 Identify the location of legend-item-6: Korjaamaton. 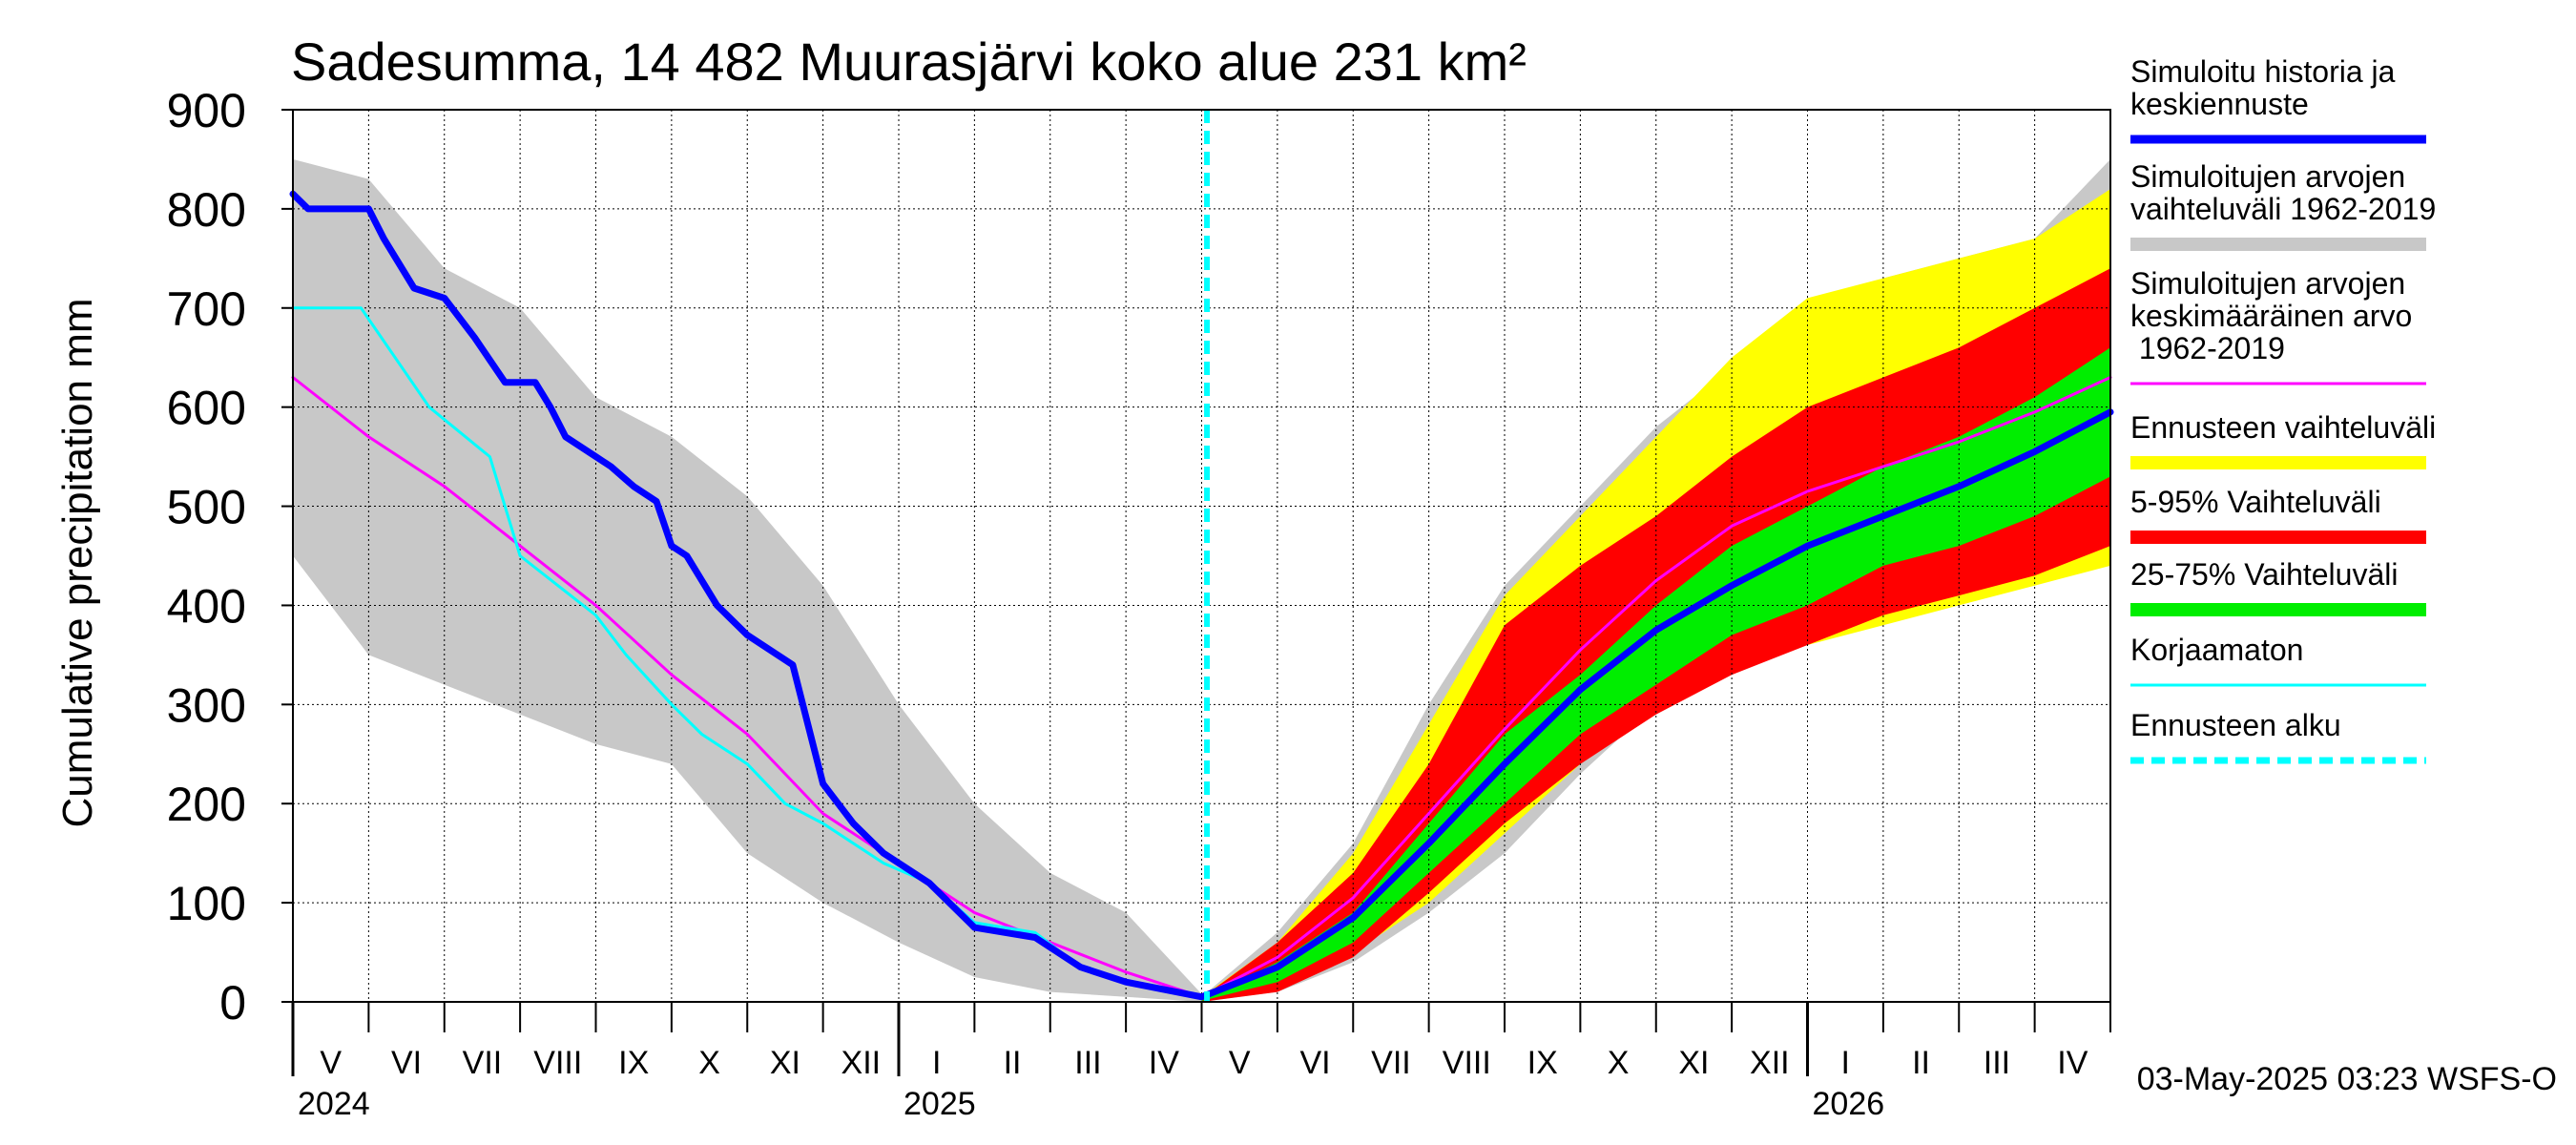
(2278, 660).